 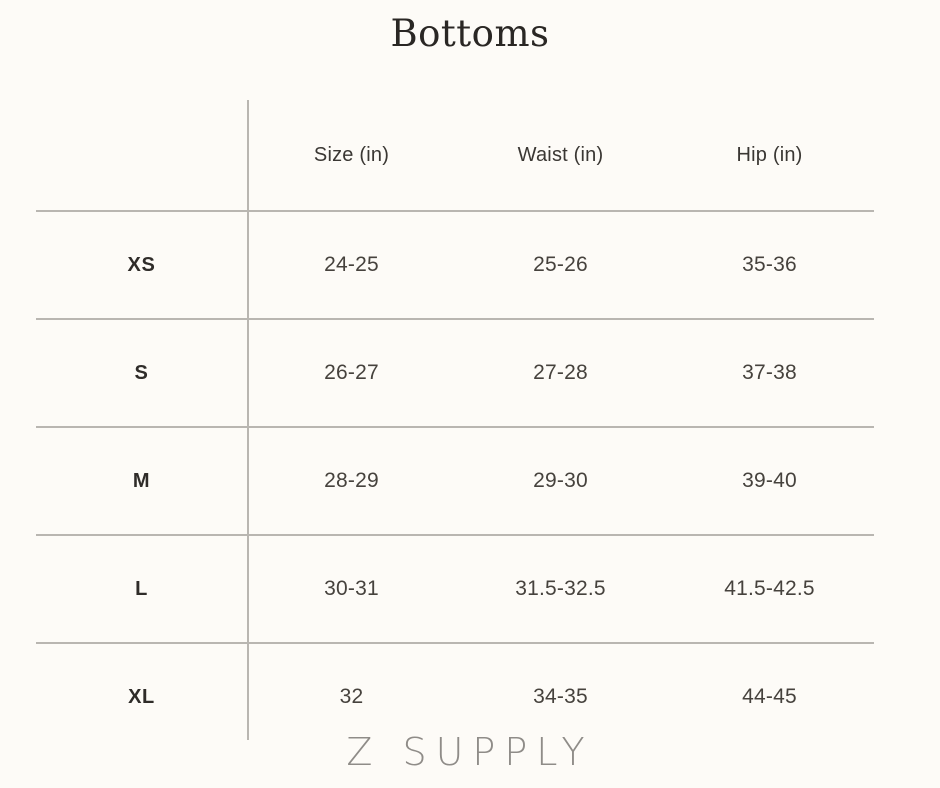 I want to click on column-header-size: Size (in), so click(x=351, y=154).